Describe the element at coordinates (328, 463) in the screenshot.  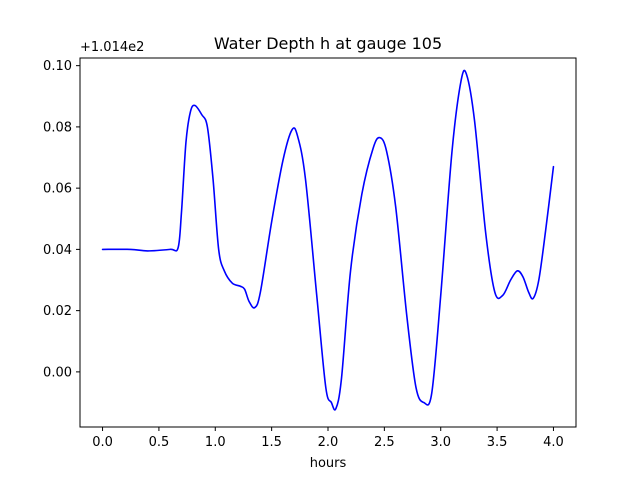
I see `x-axis-label: hours` at that location.